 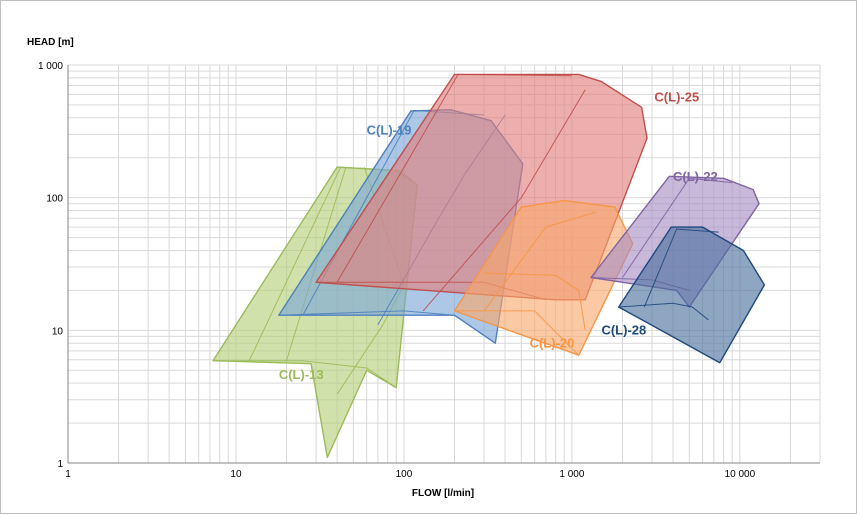 What do you see at coordinates (443, 493) in the screenshot?
I see `x-axis-title: FLOW [l/min]` at bounding box center [443, 493].